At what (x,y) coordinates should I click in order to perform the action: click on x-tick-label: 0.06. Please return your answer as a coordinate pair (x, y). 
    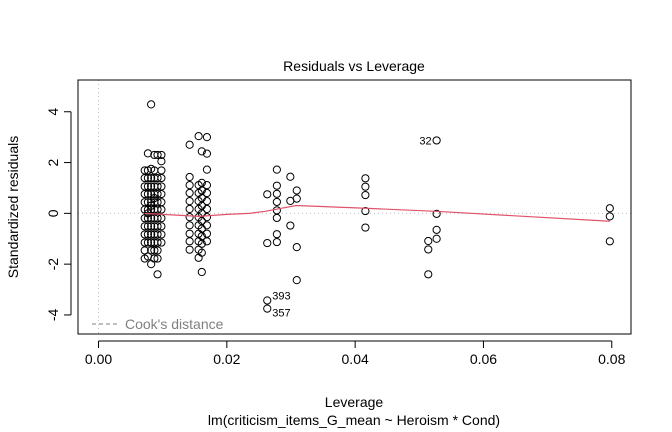
    Looking at the image, I should click on (483, 359).